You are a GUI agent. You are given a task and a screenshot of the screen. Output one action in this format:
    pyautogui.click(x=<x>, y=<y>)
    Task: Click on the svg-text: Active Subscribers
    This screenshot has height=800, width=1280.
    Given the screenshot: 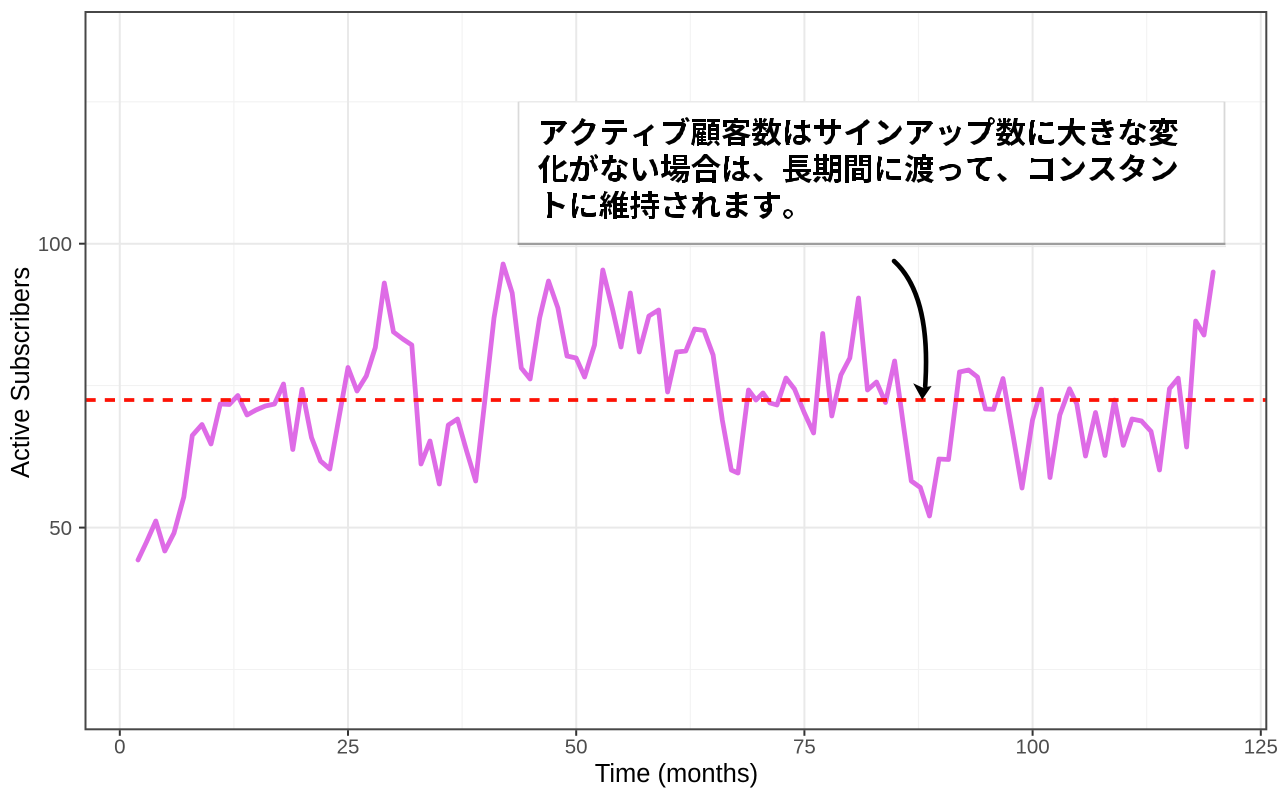 What is the action you would take?
    pyautogui.click(x=21, y=372)
    